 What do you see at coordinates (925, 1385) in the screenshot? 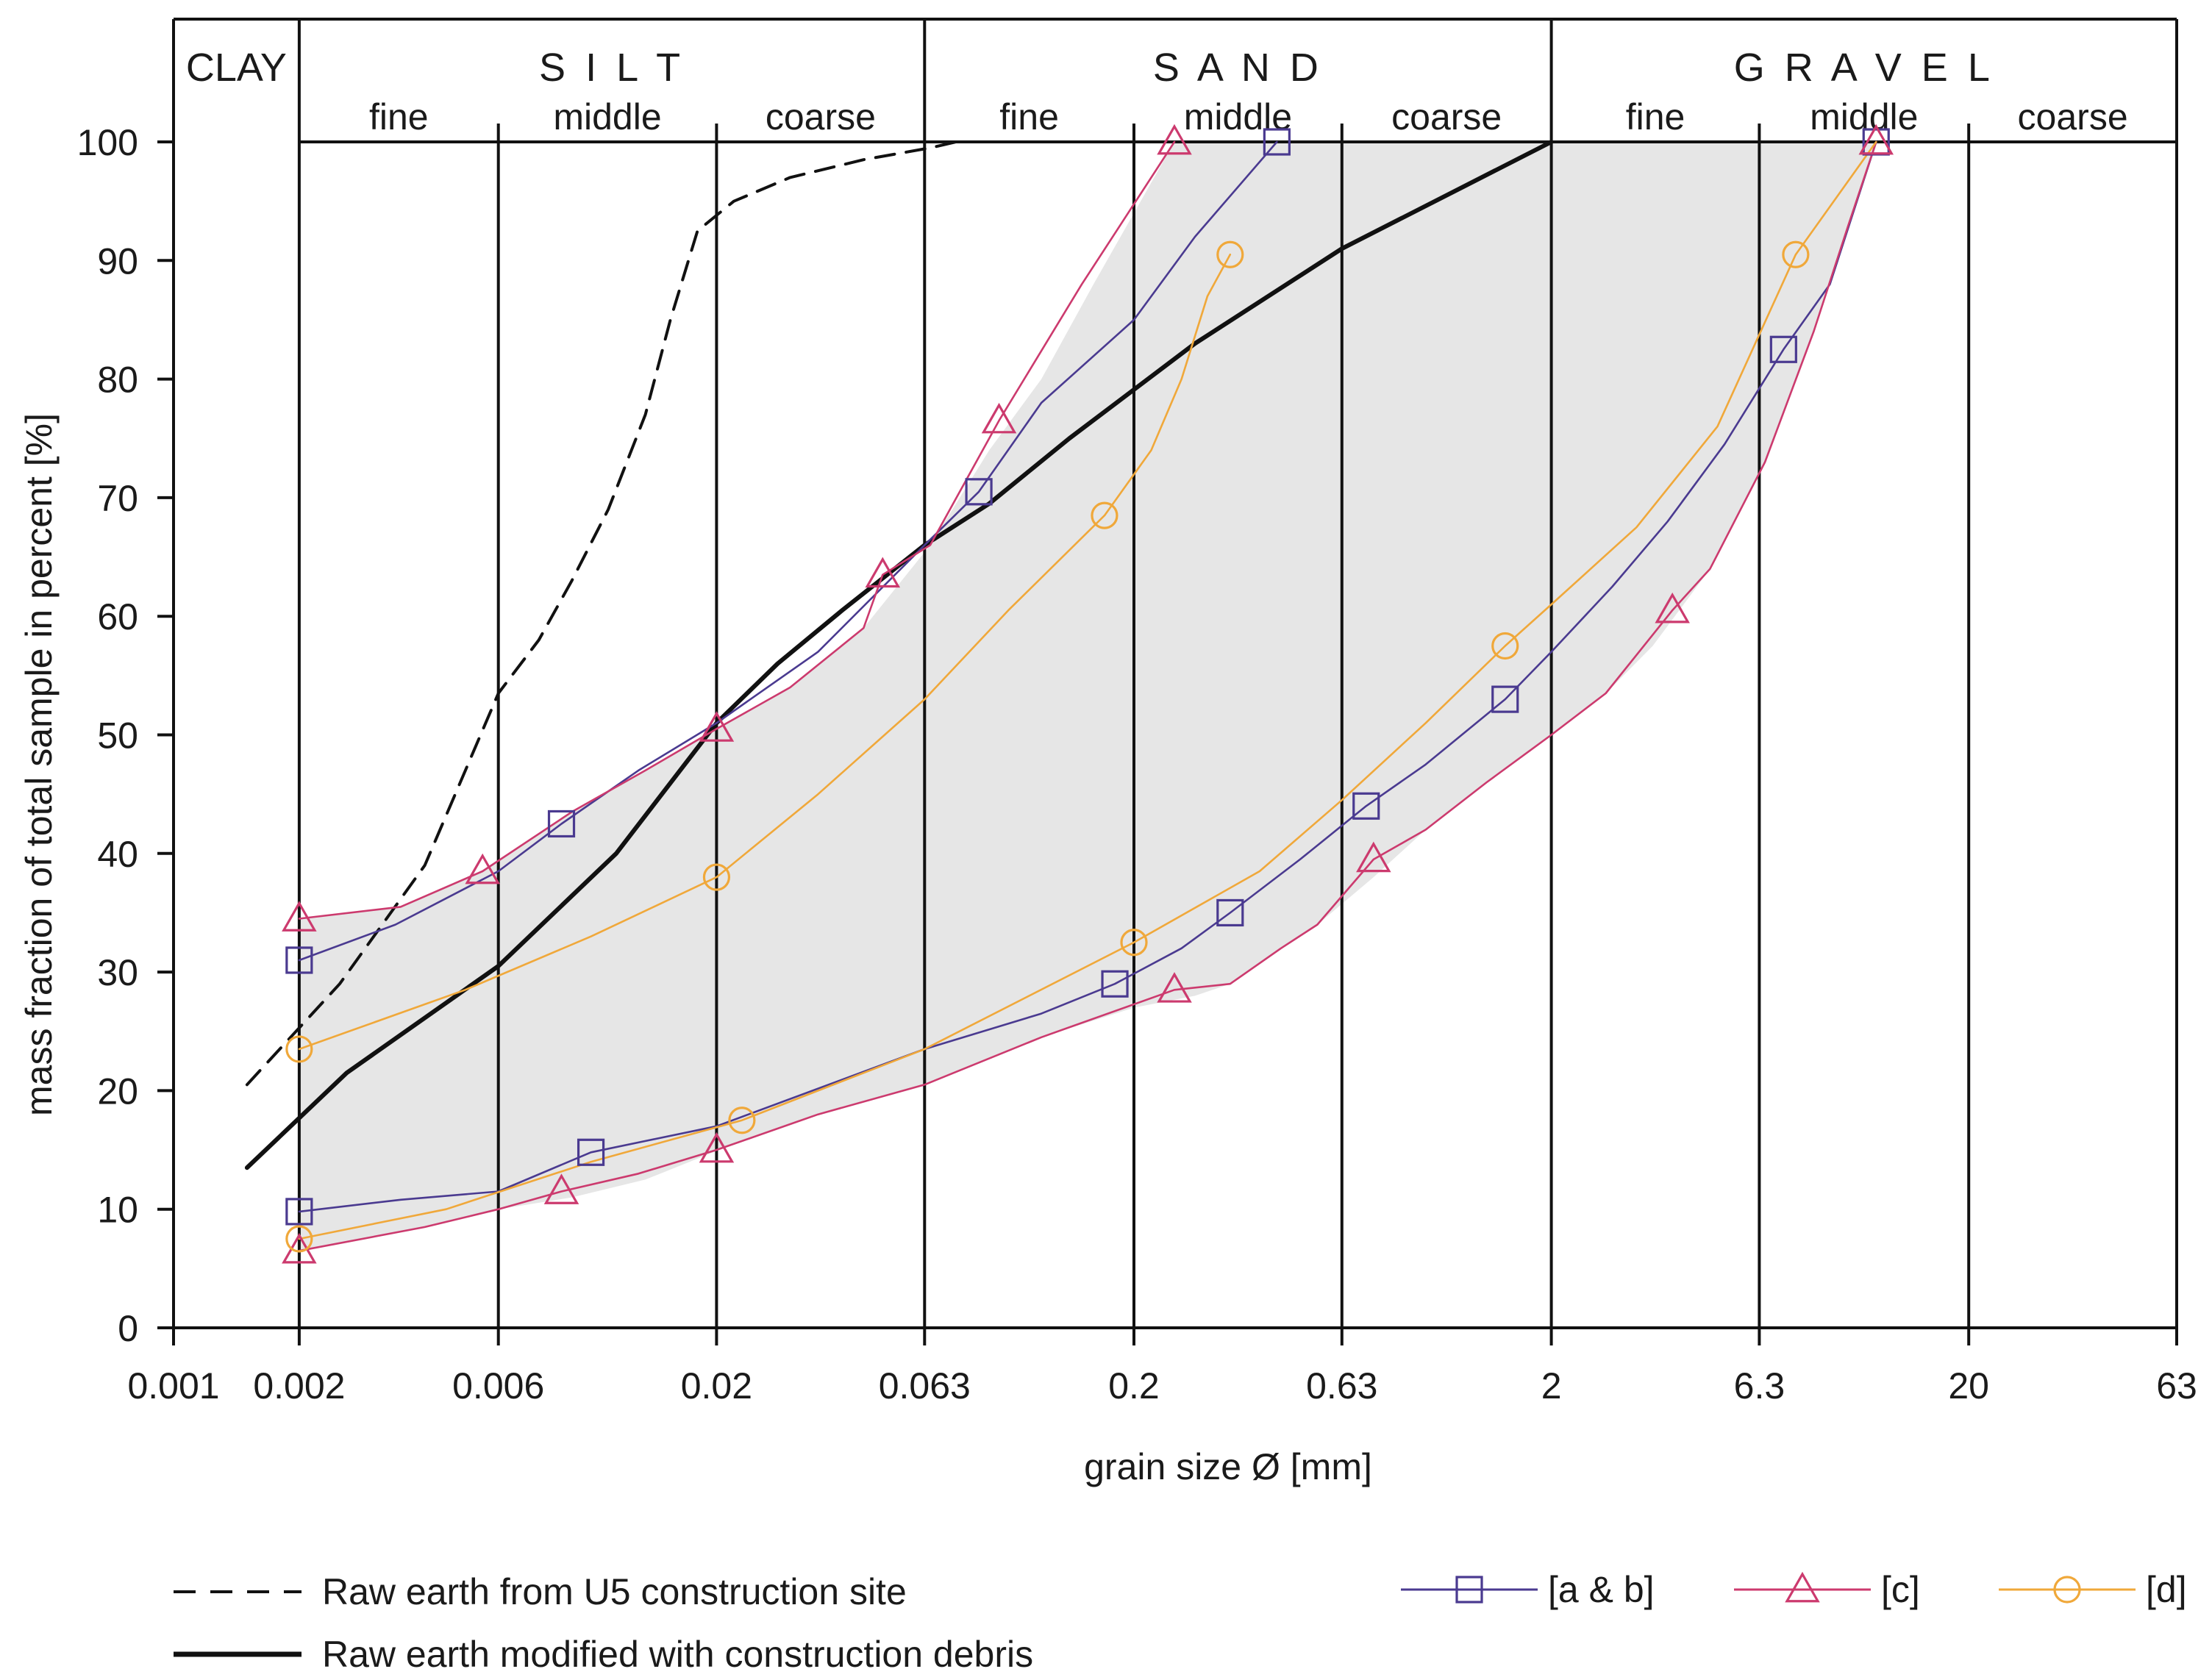
I see `x-tick-label-4: 0.063` at bounding box center [925, 1385].